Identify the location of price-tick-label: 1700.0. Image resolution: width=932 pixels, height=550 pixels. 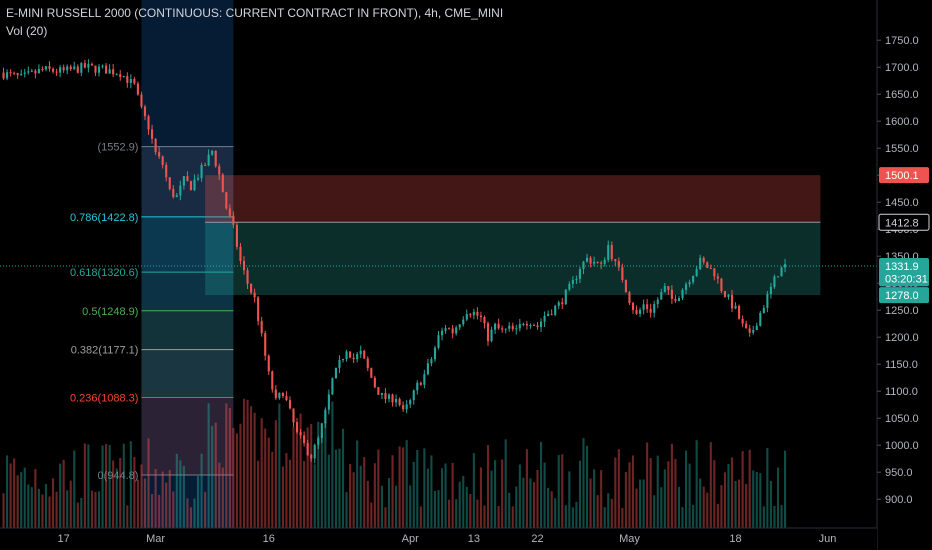
(902, 68).